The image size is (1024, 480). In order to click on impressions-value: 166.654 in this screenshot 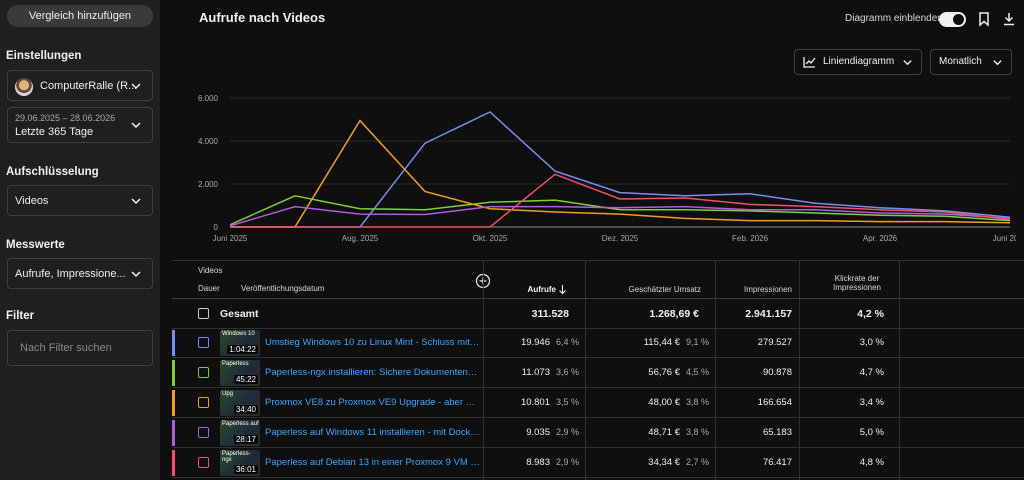, I will do `click(774, 402)`.